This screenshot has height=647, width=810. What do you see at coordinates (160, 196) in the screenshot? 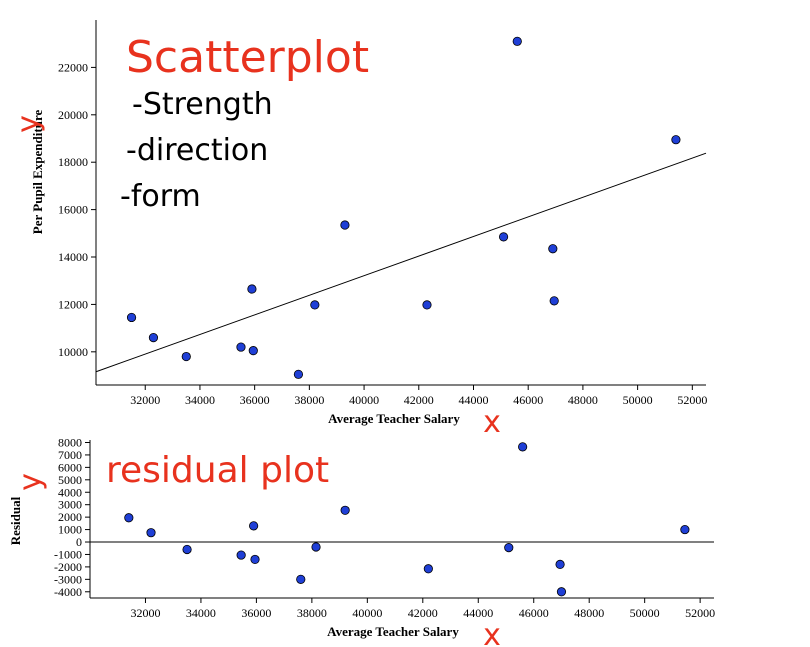
I see `annotation-bullet-form: -form` at bounding box center [160, 196].